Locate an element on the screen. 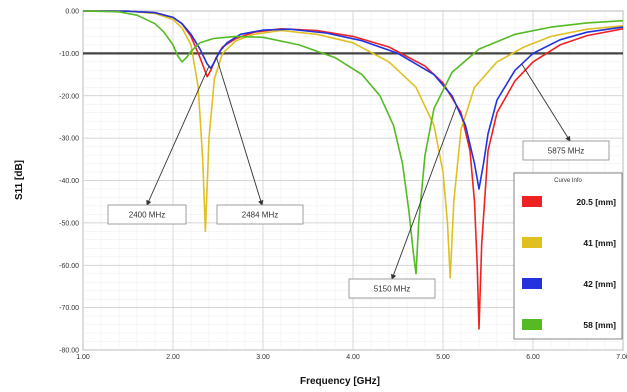 This screenshot has height=392, width=627. x-tick-label: 6.00 is located at coordinates (533, 357).